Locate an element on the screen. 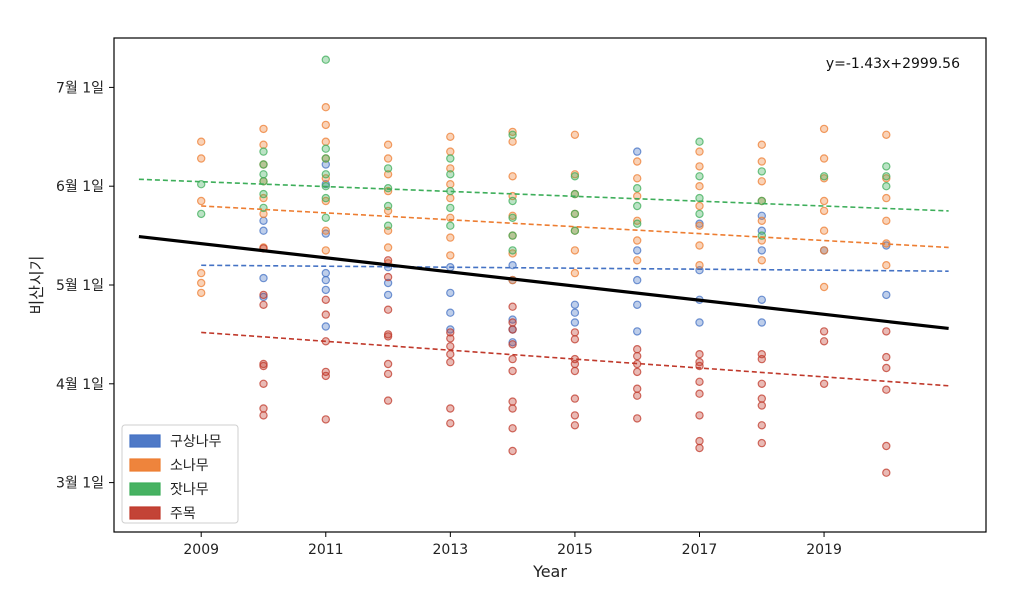  y-tick-label: 4월 1일 is located at coordinates (80, 385).